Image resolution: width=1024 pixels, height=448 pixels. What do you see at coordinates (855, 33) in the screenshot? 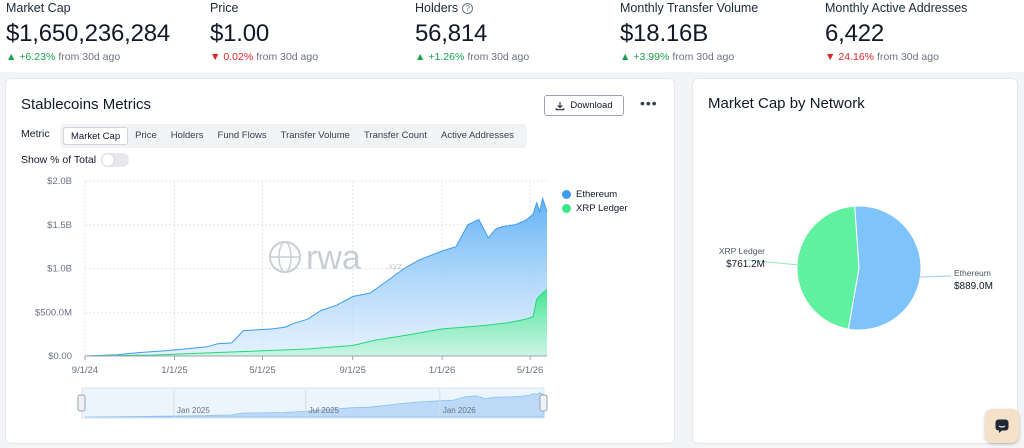
I see `stat-value: 6,422` at bounding box center [855, 33].